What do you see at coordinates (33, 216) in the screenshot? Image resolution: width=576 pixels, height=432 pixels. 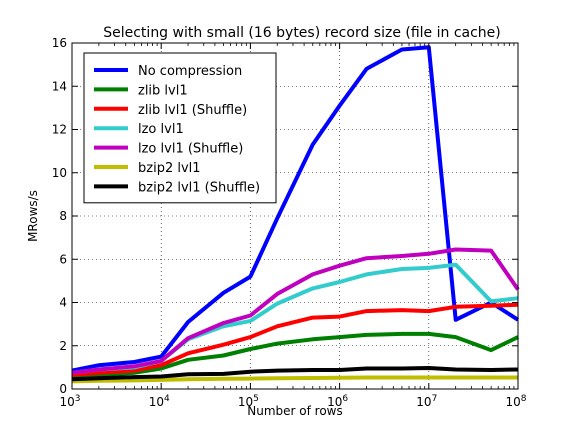 I see `y-axis-title: MRows/s` at bounding box center [33, 216].